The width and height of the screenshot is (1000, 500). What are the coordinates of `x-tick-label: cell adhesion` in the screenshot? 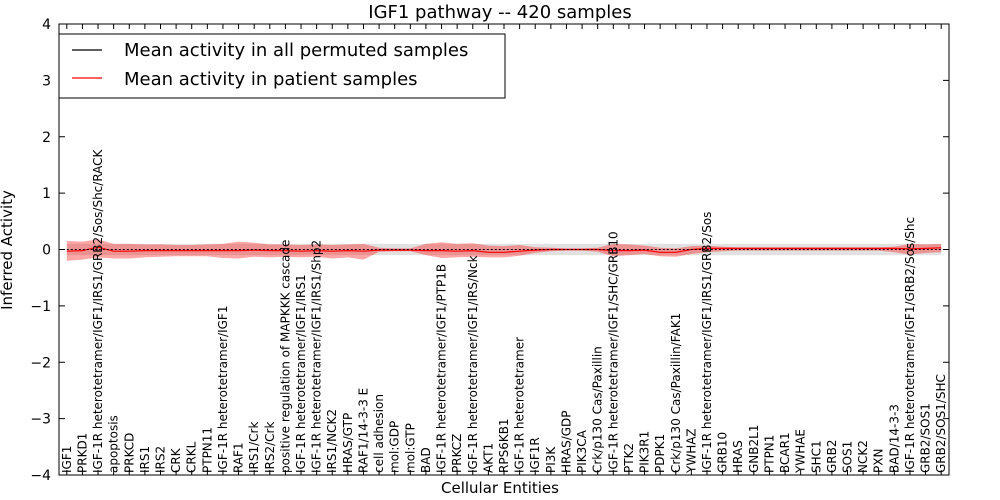 It's located at (379, 433).